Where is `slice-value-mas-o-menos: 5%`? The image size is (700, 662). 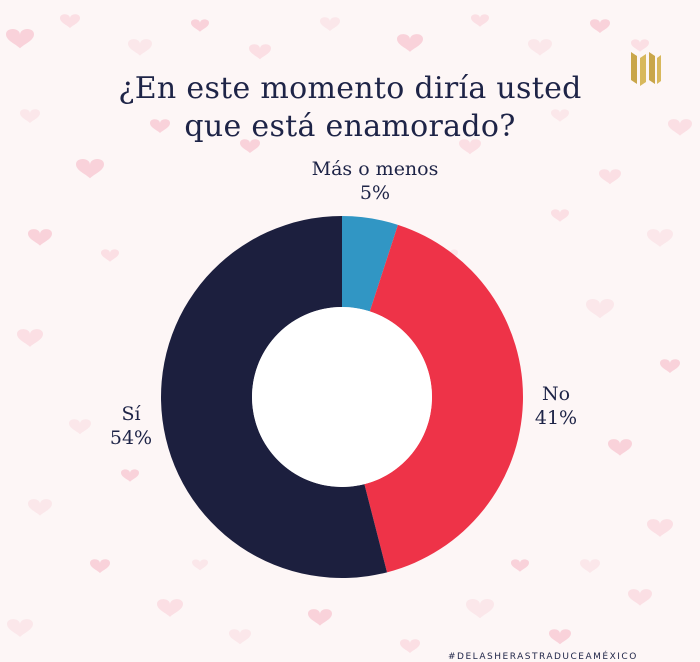
slice-value-mas-o-menos: 5% is located at coordinates (375, 193).